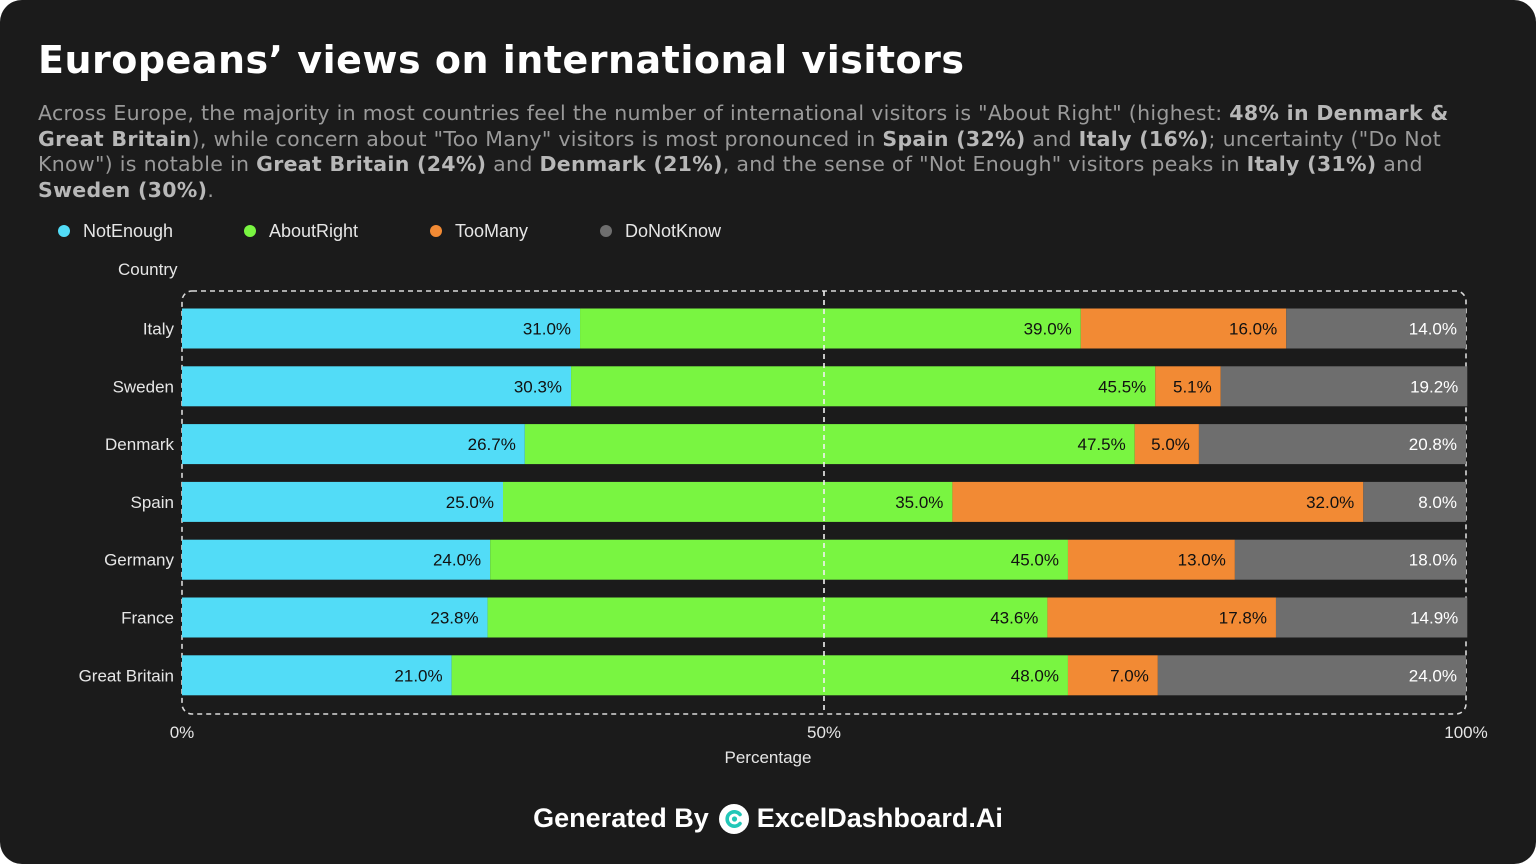 The width and height of the screenshot is (1536, 864). What do you see at coordinates (152, 502) in the screenshot?
I see `y-tick-label: Spain` at bounding box center [152, 502].